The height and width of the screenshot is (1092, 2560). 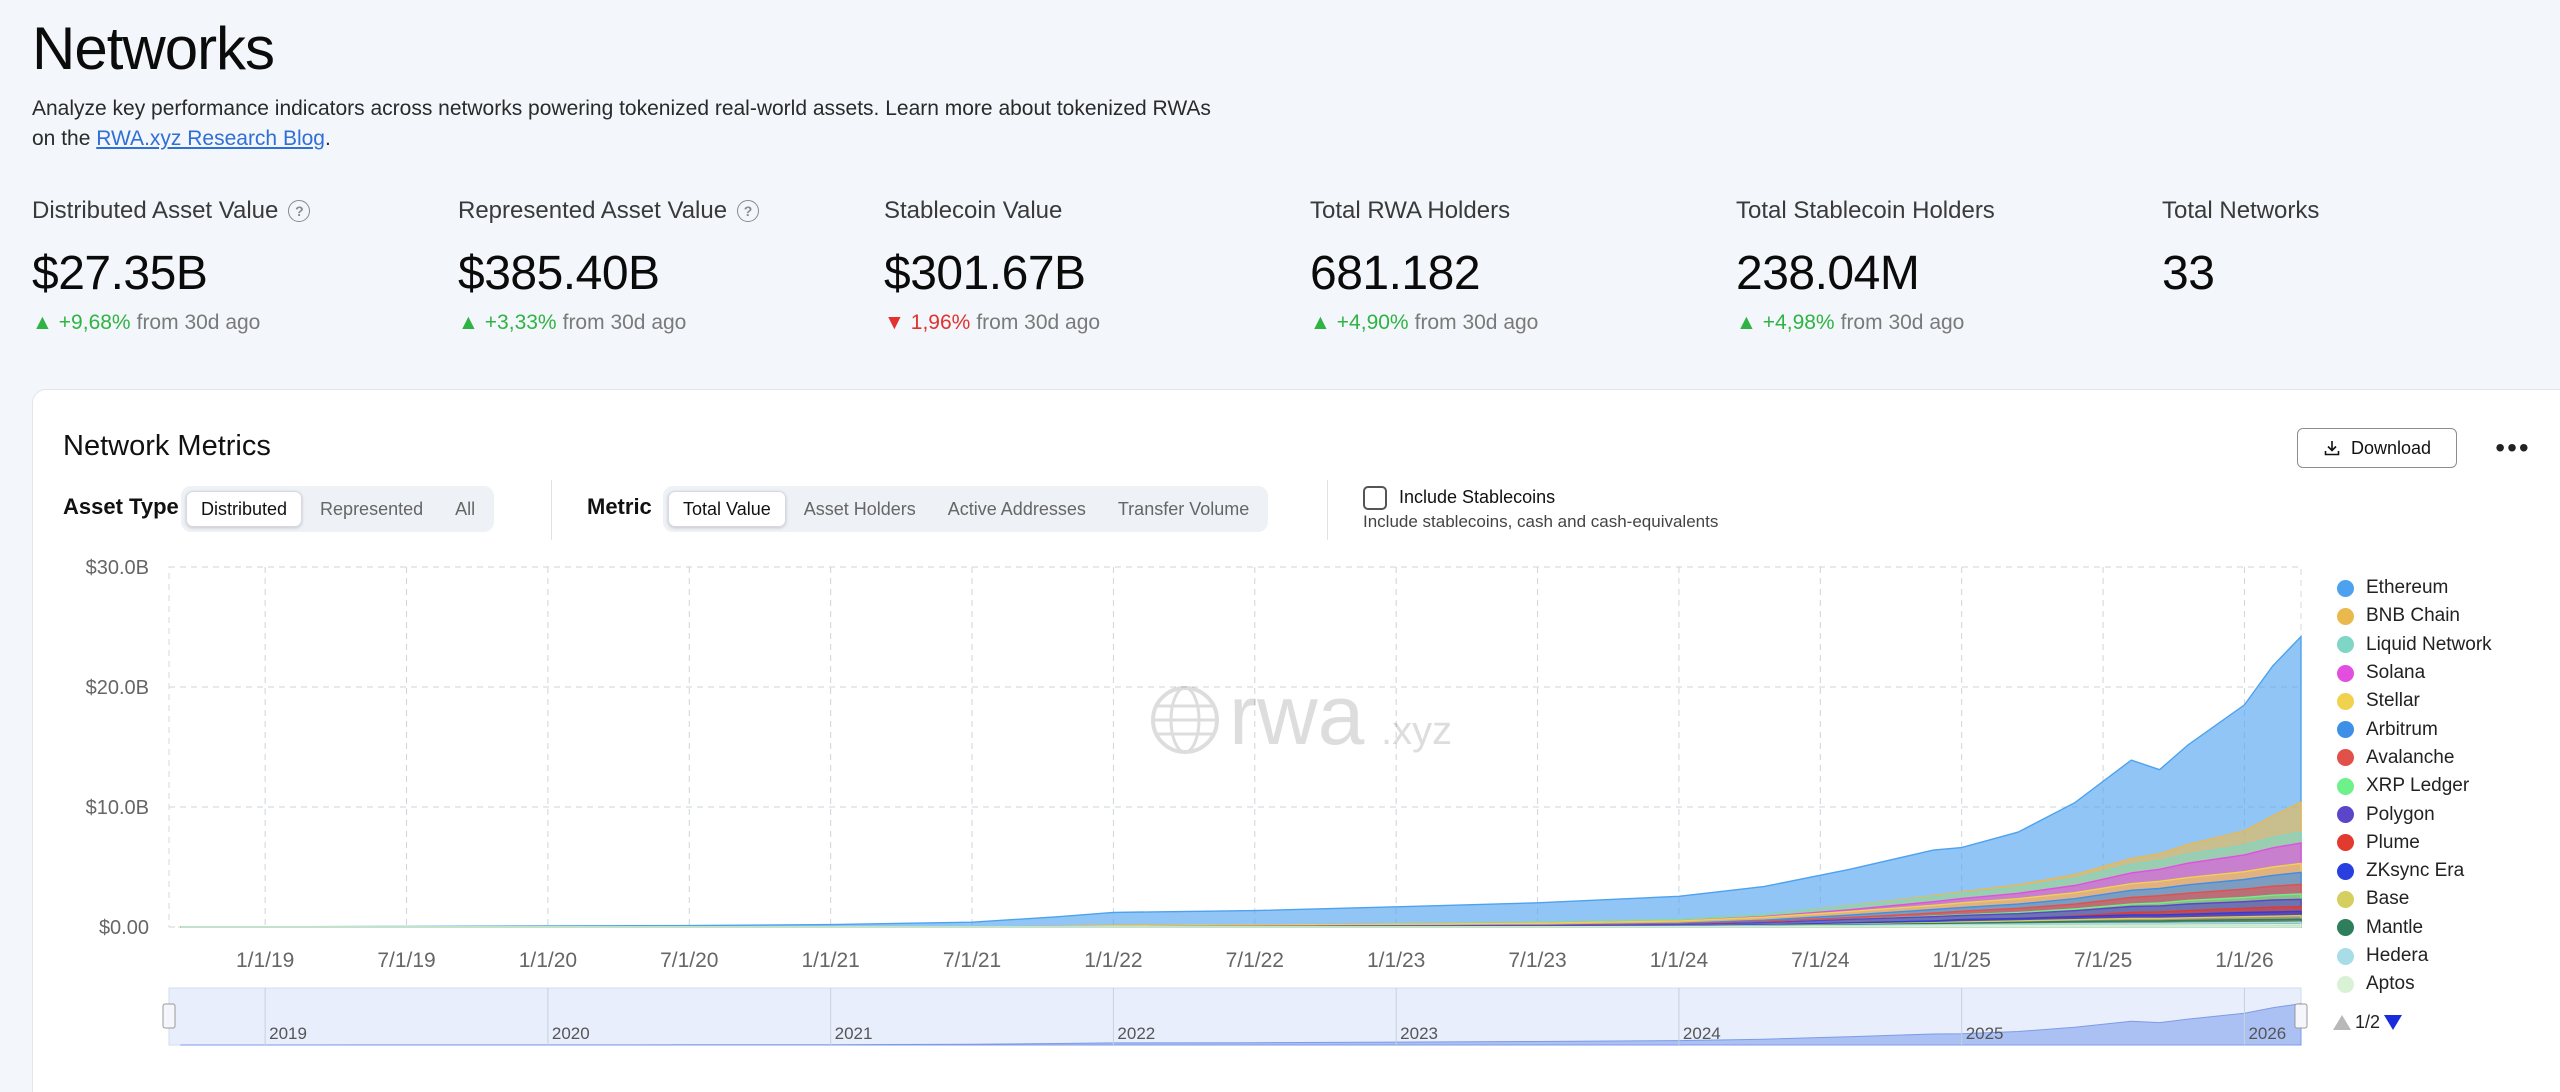 I want to click on kpi-value: 33, so click(x=2188, y=273).